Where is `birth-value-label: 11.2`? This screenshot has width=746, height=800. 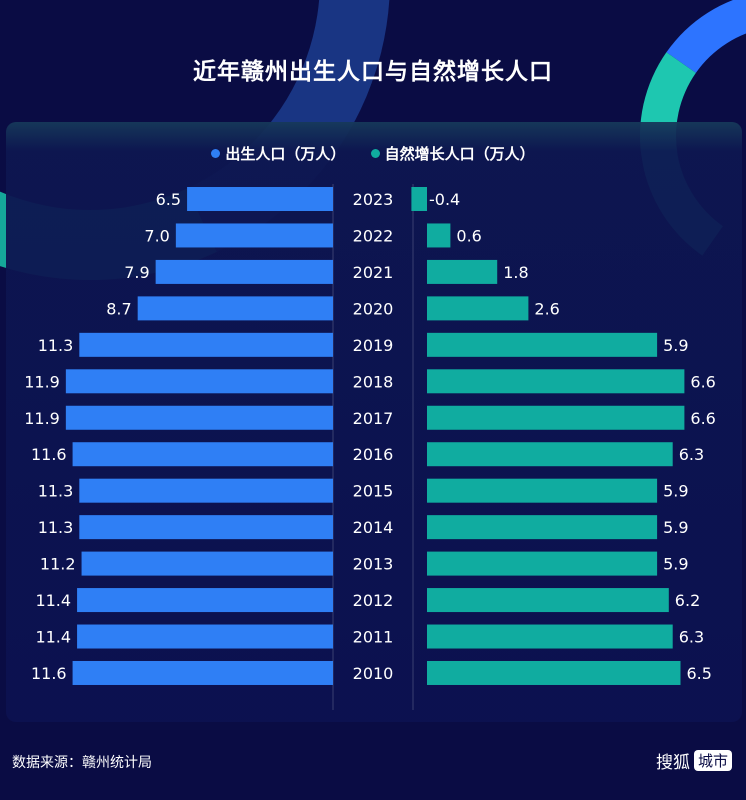 birth-value-label: 11.2 is located at coordinates (58, 564).